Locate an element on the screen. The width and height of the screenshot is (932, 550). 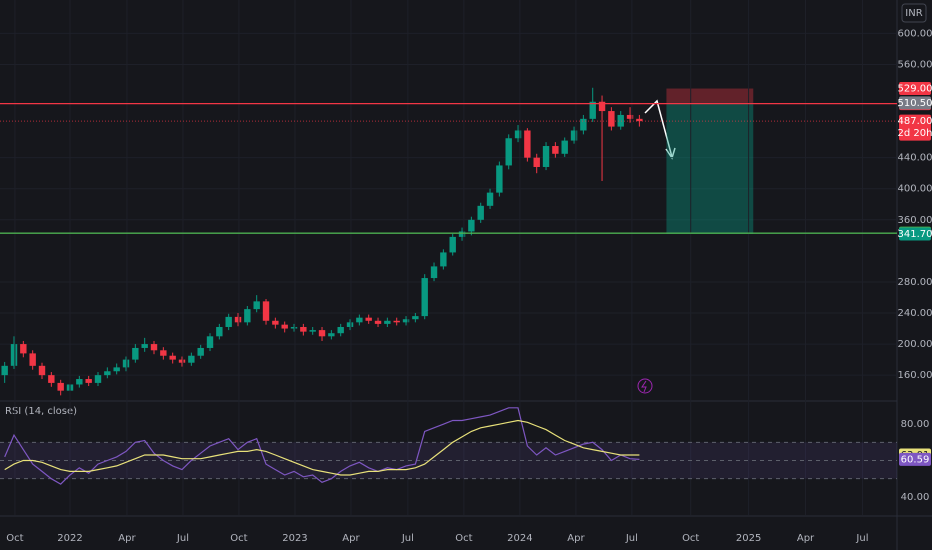
entry-label: 510.50 is located at coordinates (915, 103).